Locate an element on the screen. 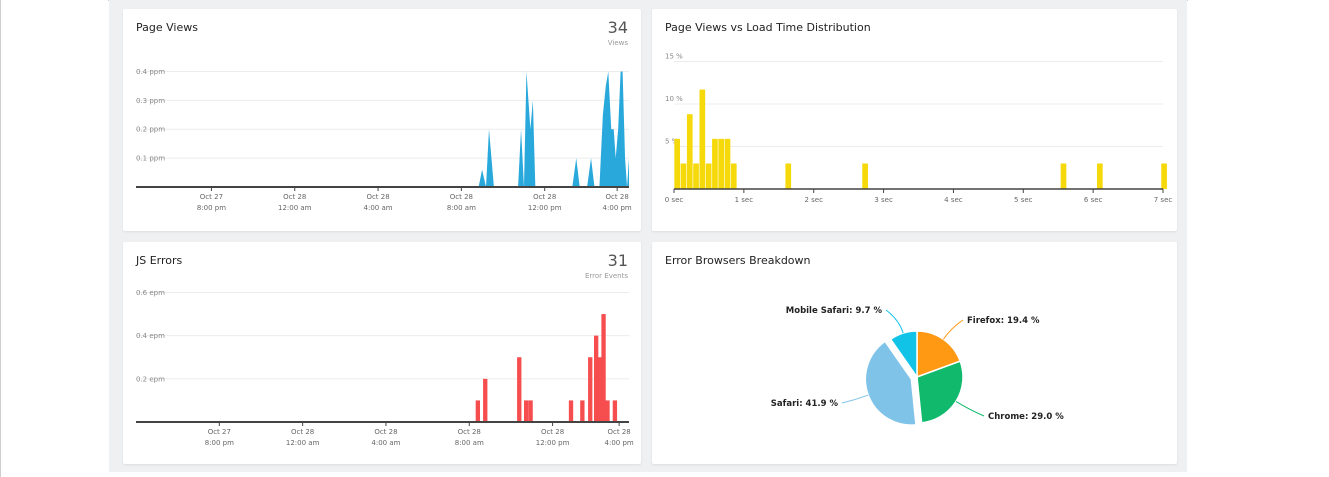 The image size is (1329, 477). load-time-x-tick-label: 6 sec is located at coordinates (1093, 200).